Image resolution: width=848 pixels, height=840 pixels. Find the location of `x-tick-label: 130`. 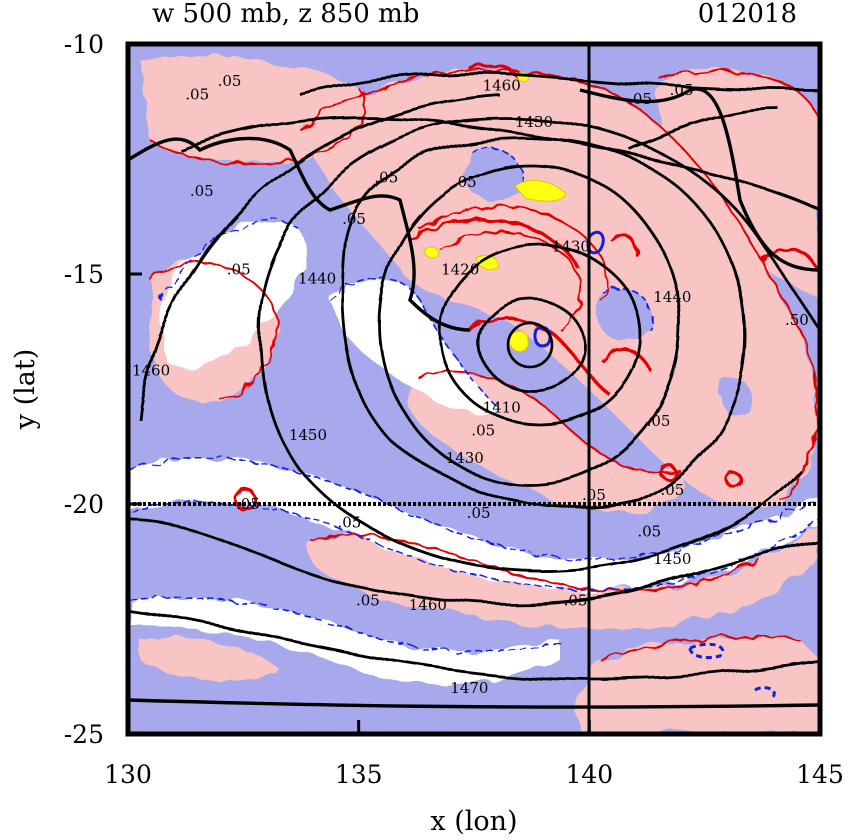

x-tick-label: 130 is located at coordinates (128, 774).